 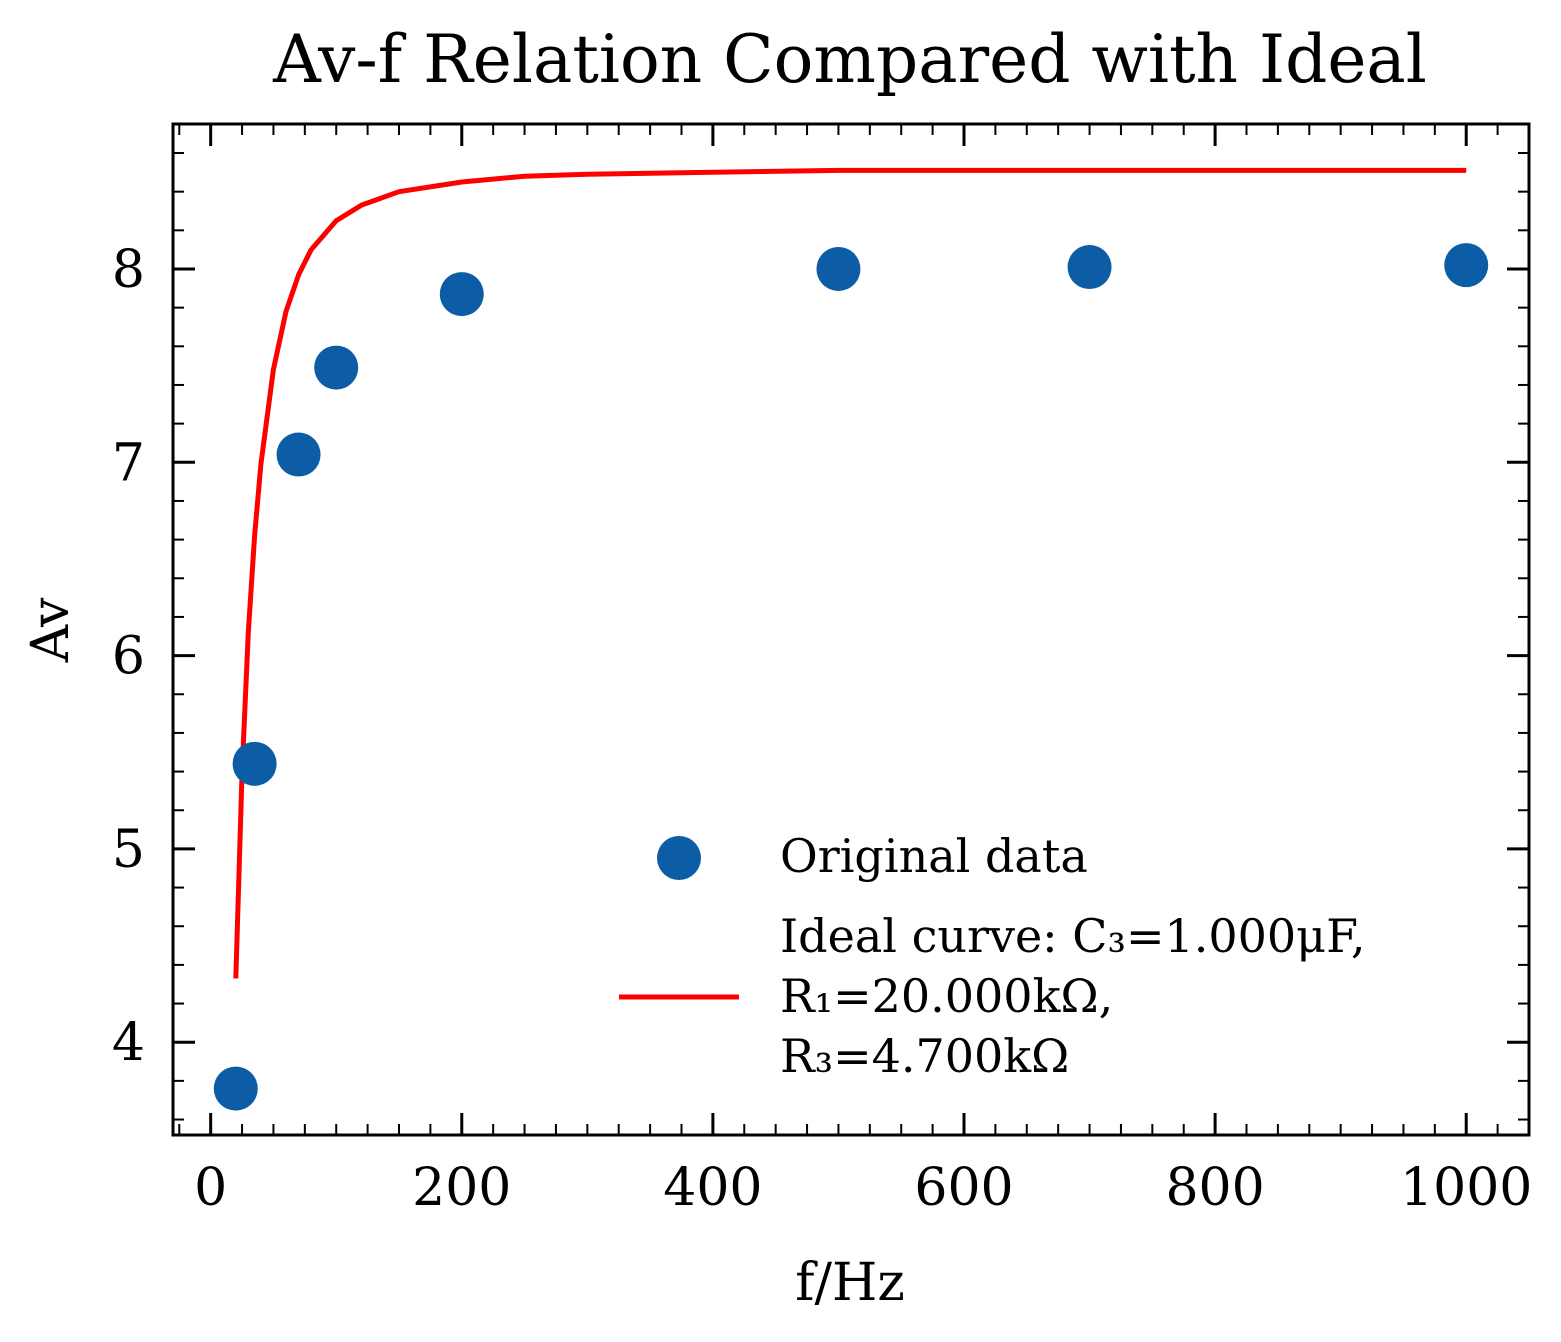 I want to click on y-tick-label: 4, so click(x=128, y=1043).